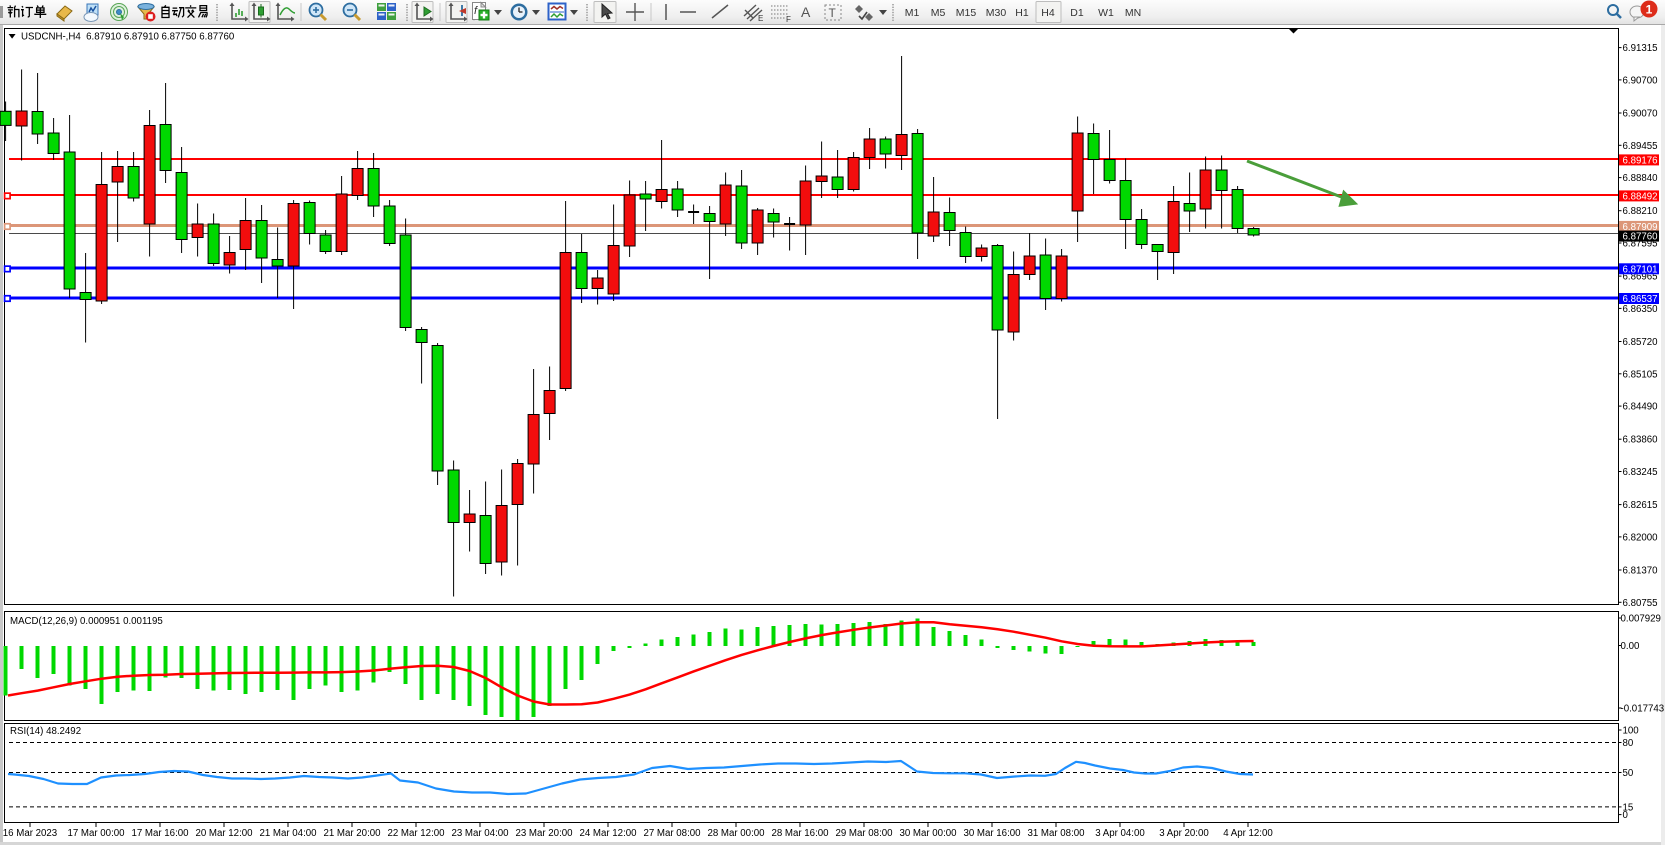  Describe the element at coordinates (1640, 277) in the screenshot. I see `svg-text: 6.86965` at that location.